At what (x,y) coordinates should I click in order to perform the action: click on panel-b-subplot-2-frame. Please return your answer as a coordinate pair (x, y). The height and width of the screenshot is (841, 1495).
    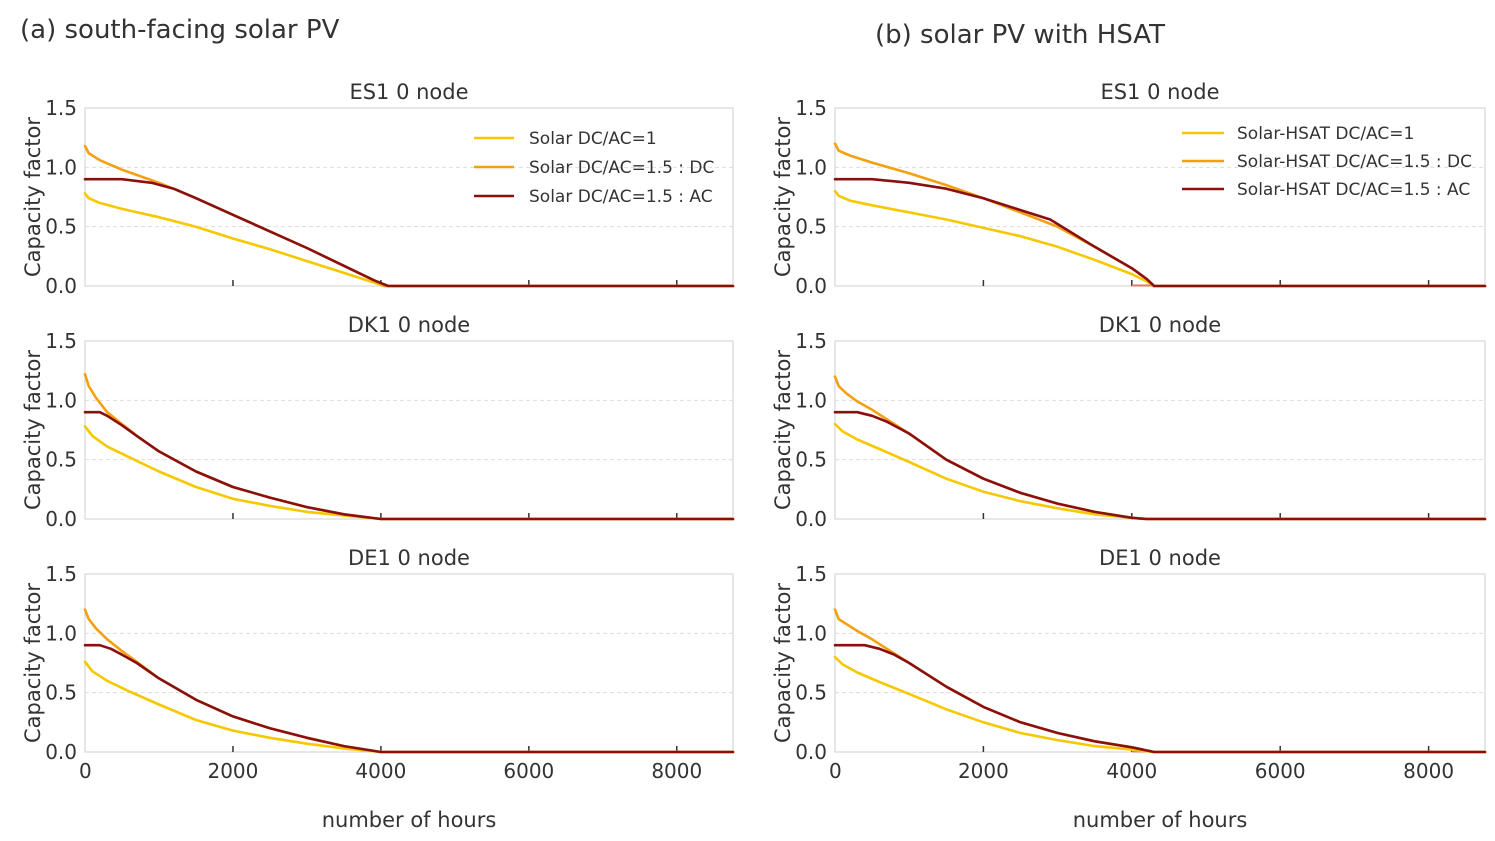
    Looking at the image, I should click on (1160, 430).